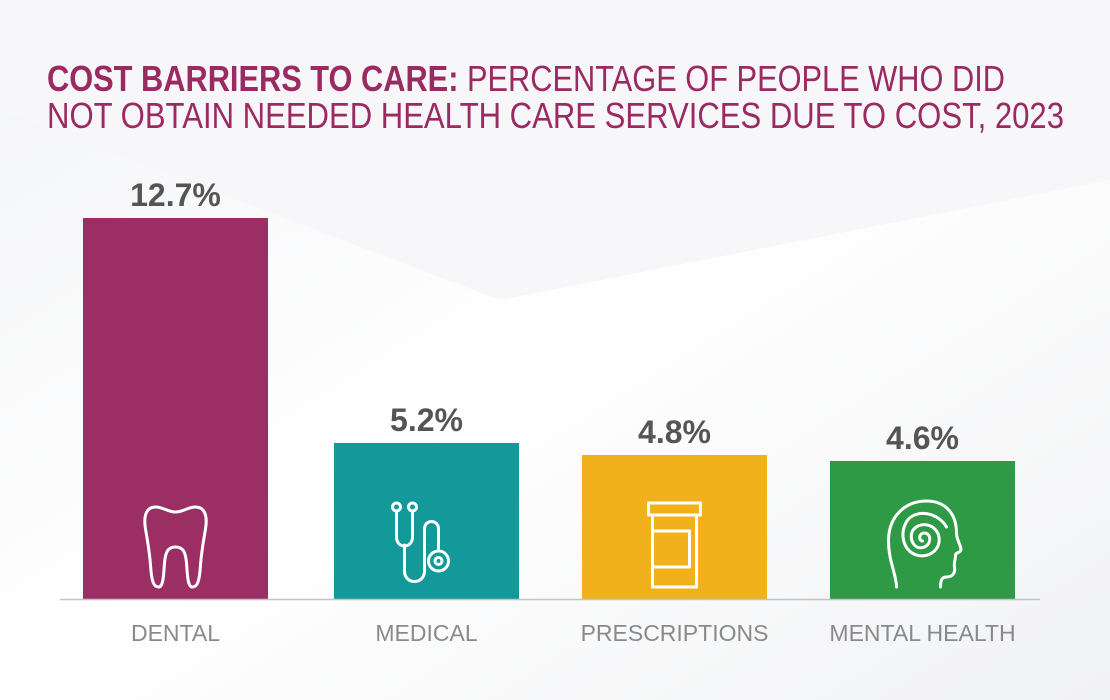 The width and height of the screenshot is (1110, 700). I want to click on tooth-icon, so click(175, 547).